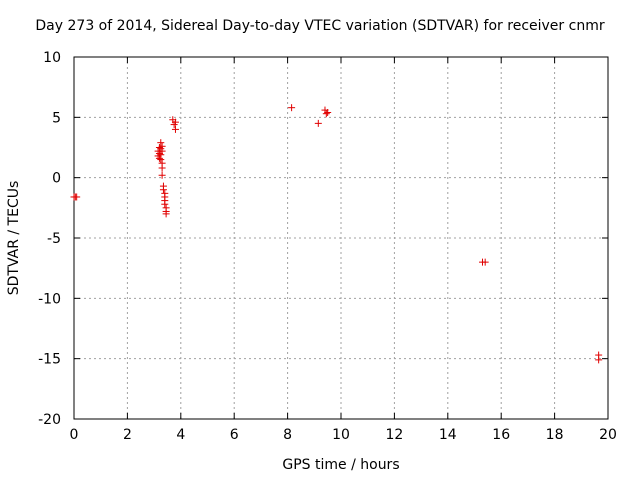 This screenshot has height=480, width=640. What do you see at coordinates (14, 238) in the screenshot?
I see `y-axis-label: SDTVAR / TECUs` at bounding box center [14, 238].